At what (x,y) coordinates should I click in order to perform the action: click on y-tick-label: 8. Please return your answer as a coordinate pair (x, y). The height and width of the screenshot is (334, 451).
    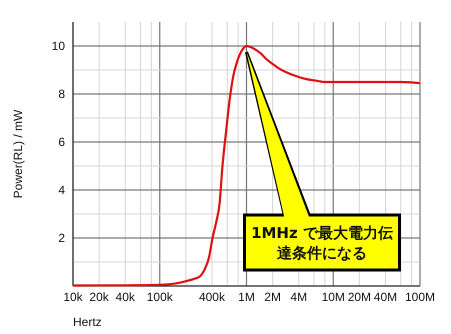
    Looking at the image, I should click on (62, 94).